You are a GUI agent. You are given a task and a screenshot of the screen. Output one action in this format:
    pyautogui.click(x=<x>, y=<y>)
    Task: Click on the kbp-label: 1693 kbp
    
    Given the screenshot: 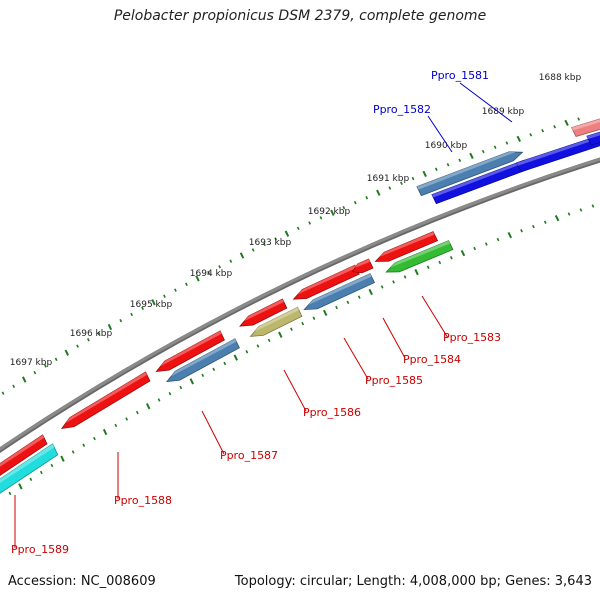 What is the action you would take?
    pyautogui.click(x=270, y=243)
    